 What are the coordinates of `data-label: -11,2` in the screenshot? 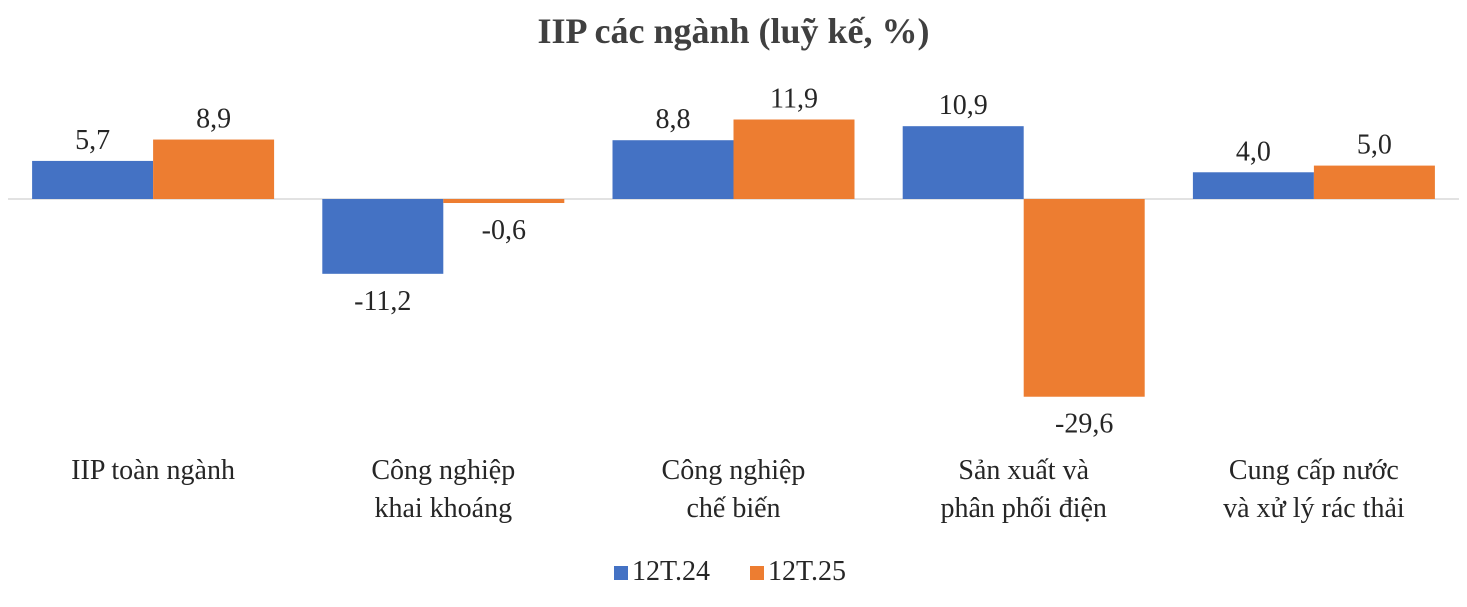 It's located at (382, 301).